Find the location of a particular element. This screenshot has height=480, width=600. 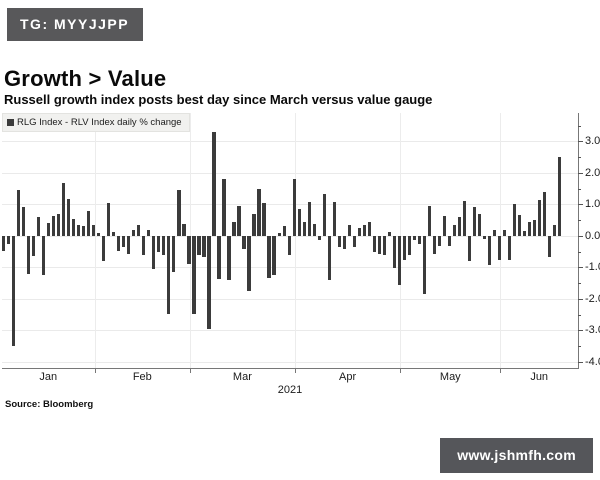

chart-legend: RLG Index - RLV Index daily % change is located at coordinates (96, 122).